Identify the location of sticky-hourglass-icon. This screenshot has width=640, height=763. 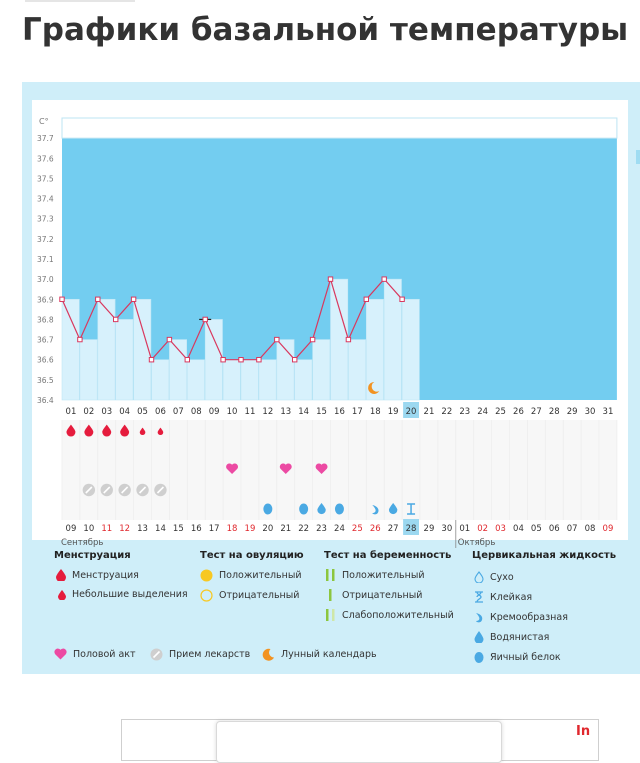
(411, 509).